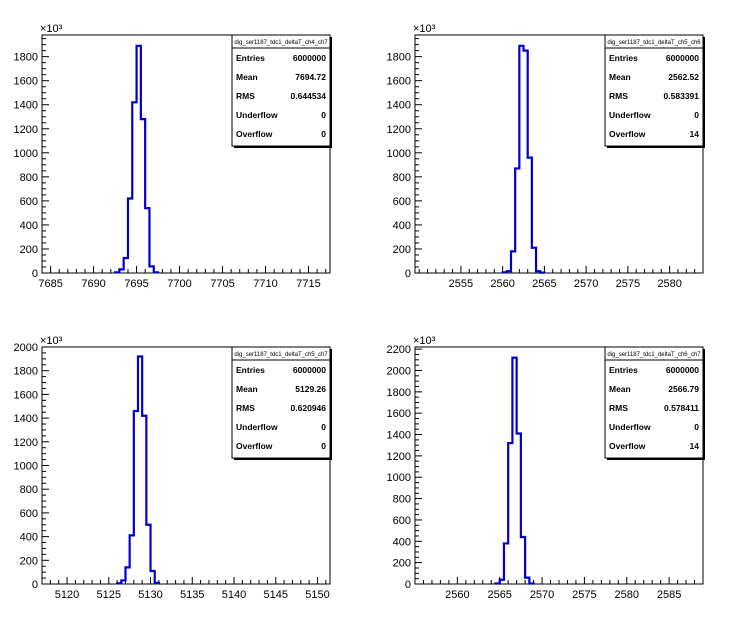  I want to click on y-tick-label: 2200, so click(399, 350).